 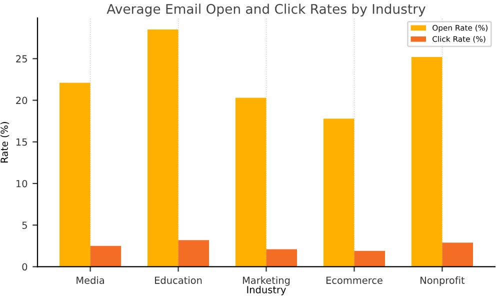 What do you see at coordinates (21, 58) in the screenshot?
I see `y-tick-label: 25` at bounding box center [21, 58].